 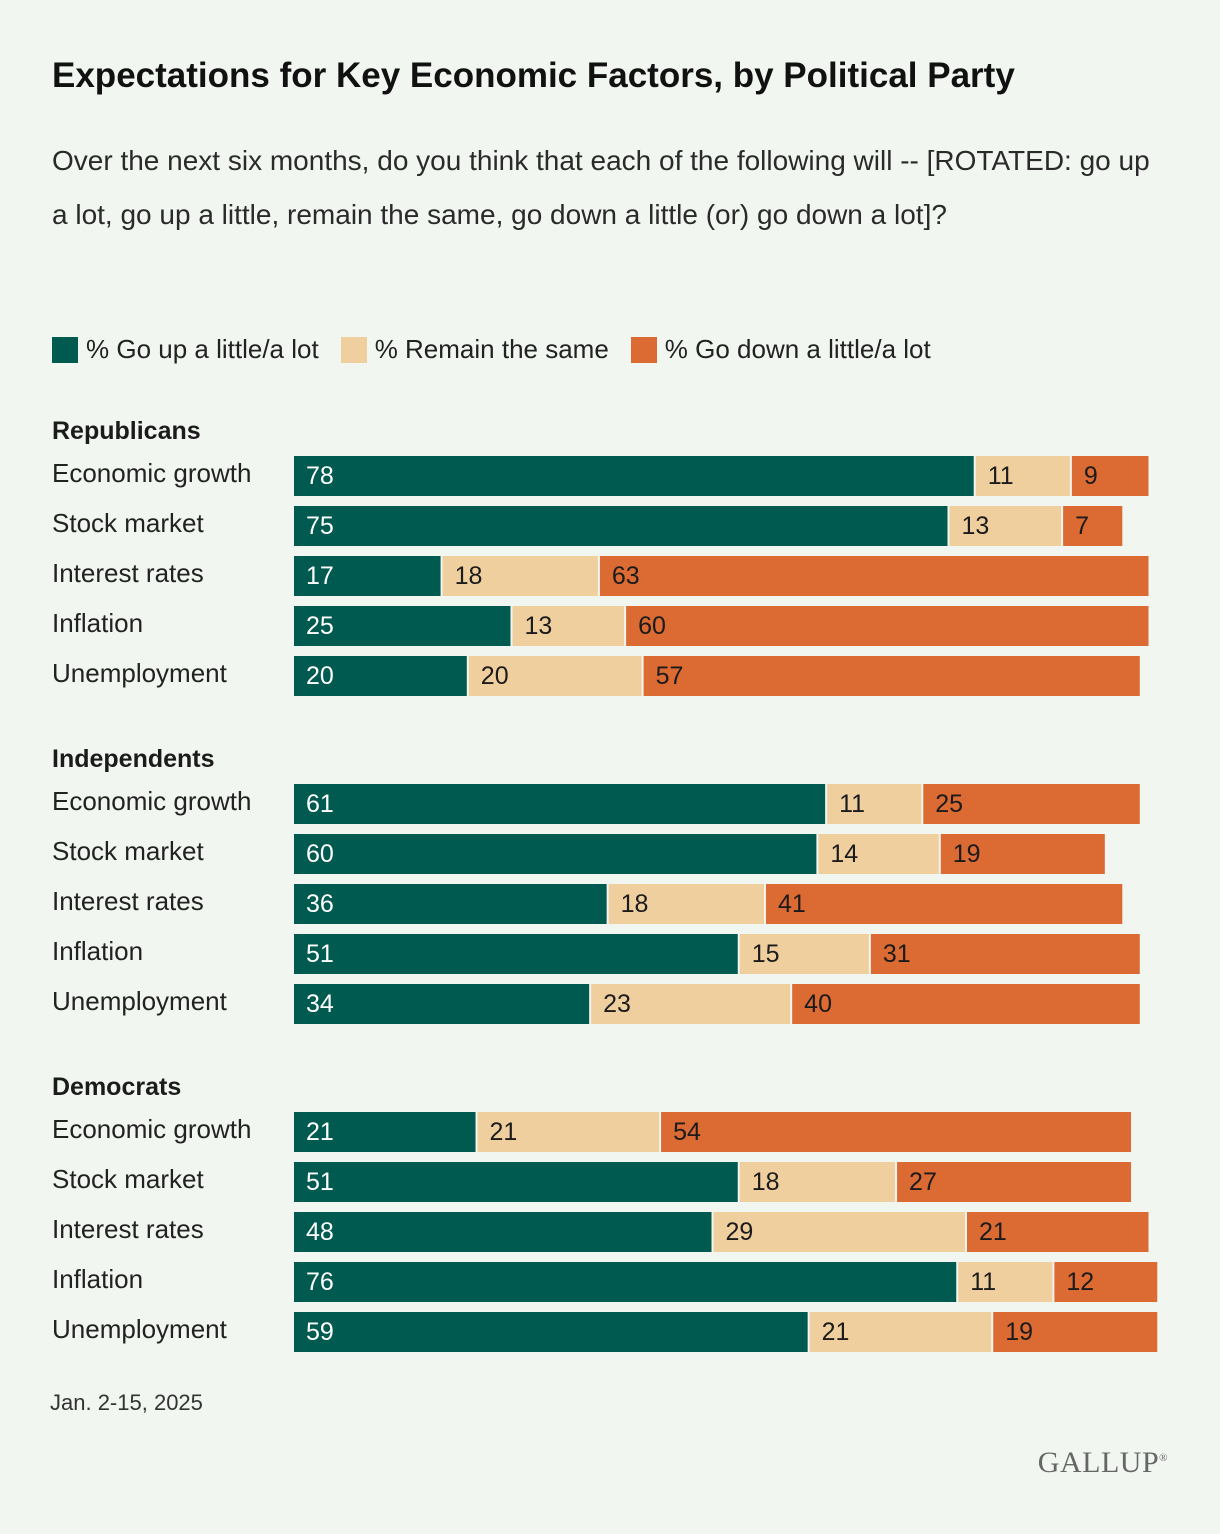 I want to click on bar-value-label: 13, so click(x=976, y=526).